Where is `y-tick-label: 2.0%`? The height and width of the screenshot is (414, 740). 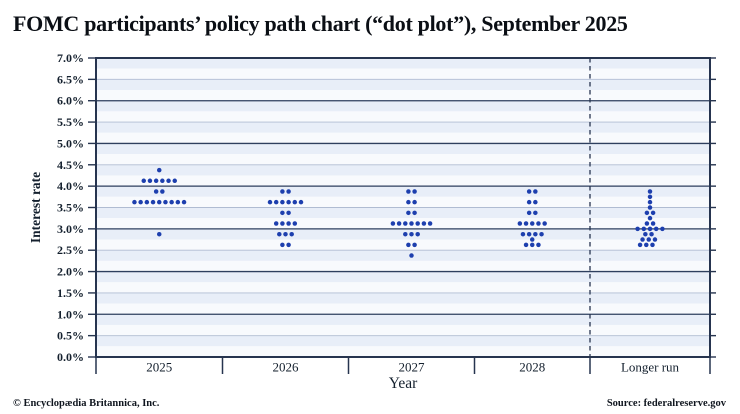 y-tick-label: 2.0% is located at coordinates (70, 272).